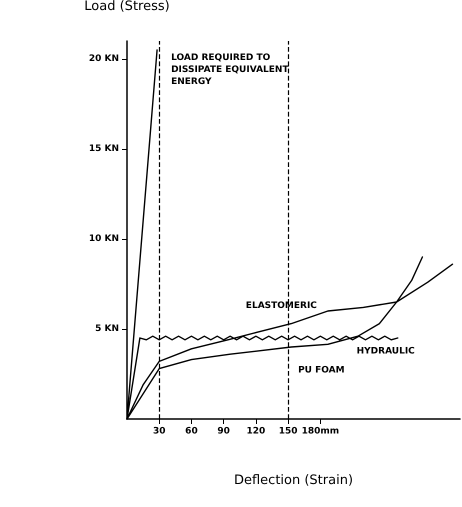  Describe the element at coordinates (386, 351) in the screenshot. I see `series-label: HYDRAULIC` at that location.